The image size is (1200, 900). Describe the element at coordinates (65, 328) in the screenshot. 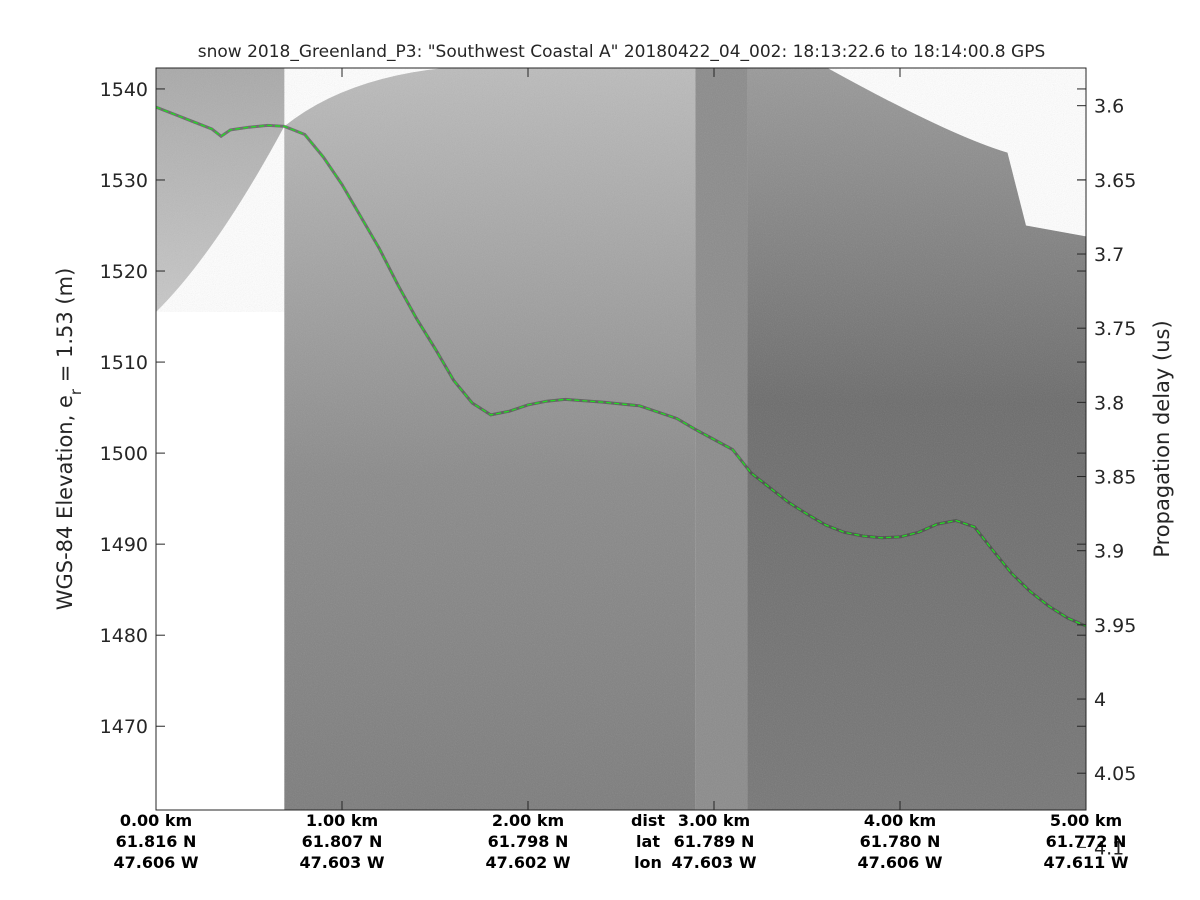

I see `y-axis-title-left-tail: = 1.53 (m)` at that location.